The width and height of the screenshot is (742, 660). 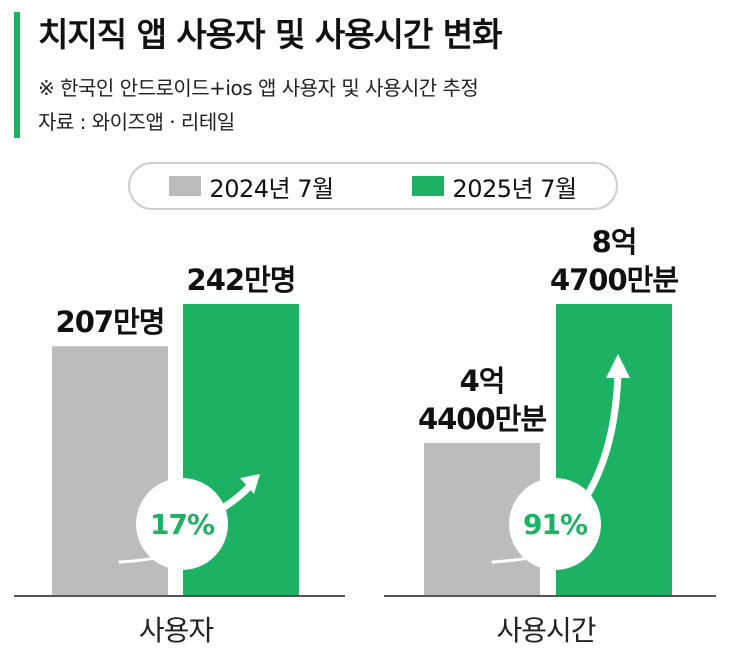 What do you see at coordinates (136, 122) in the screenshot?
I see `chart-source: 자료 : 와이즈앱 · 리테일` at bounding box center [136, 122].